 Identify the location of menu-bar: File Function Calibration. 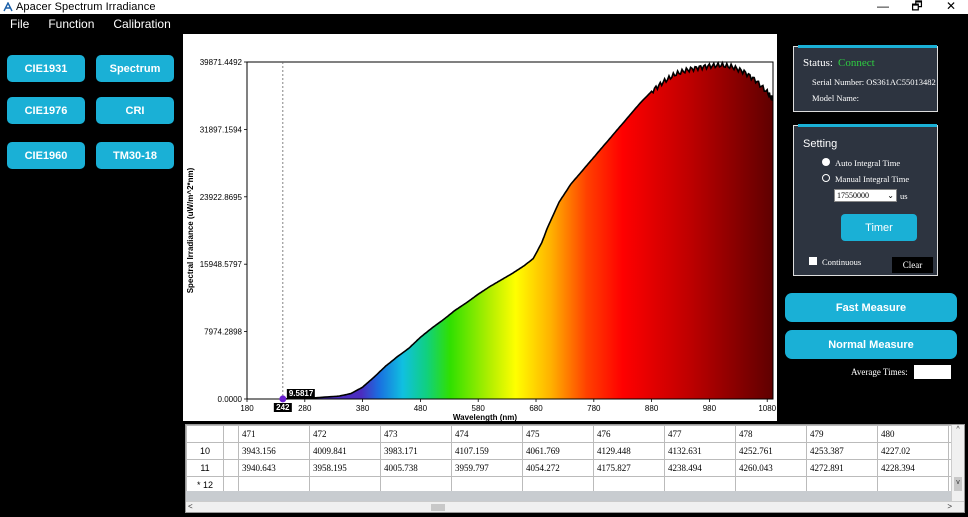
(484, 23).